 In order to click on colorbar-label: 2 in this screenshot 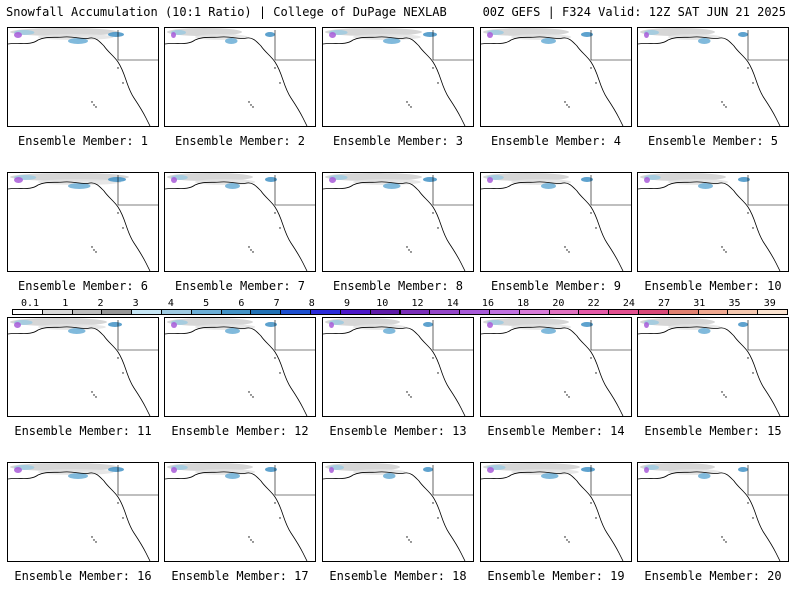, I will do `click(100, 303)`.